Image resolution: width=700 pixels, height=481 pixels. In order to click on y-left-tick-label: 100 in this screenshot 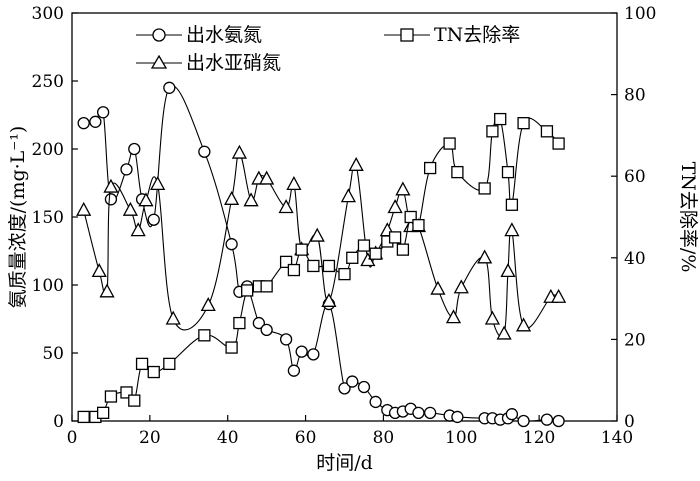, I will do `click(48, 286)`.